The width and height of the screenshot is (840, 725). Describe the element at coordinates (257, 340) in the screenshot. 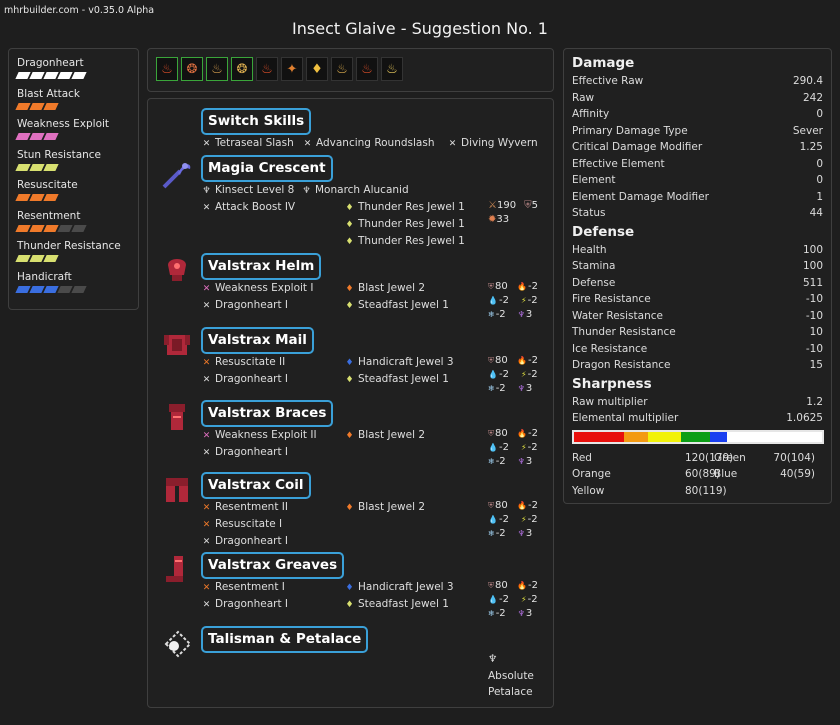

I see `armor-mail-button: Valstrax Mail` at that location.